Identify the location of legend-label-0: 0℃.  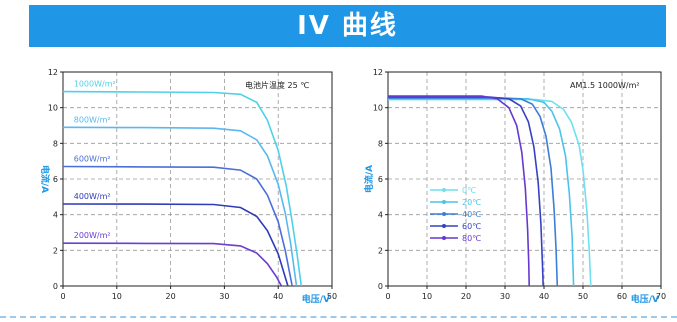
(469, 190).